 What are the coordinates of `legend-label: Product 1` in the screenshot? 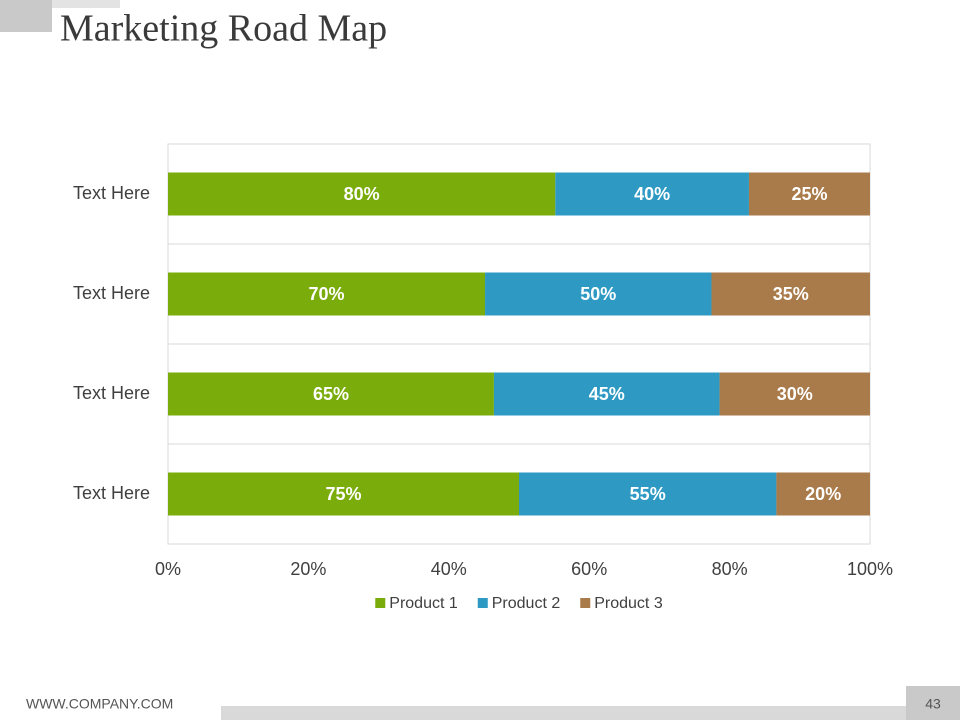 It's located at (423, 603).